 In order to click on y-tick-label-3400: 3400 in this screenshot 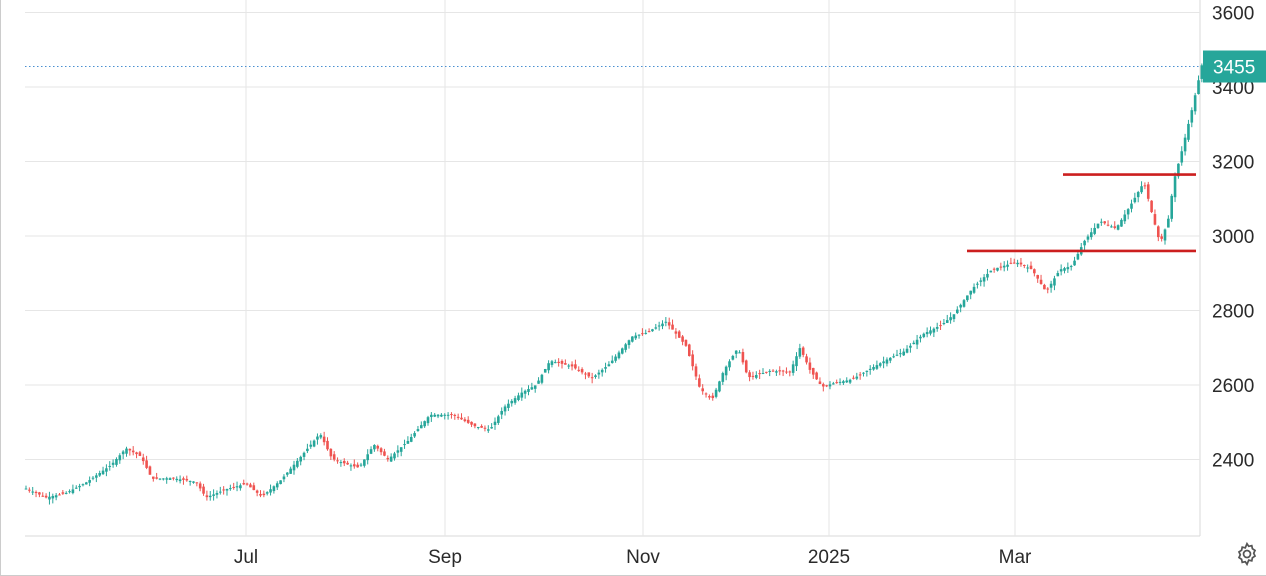, I will do `click(1233, 88)`.